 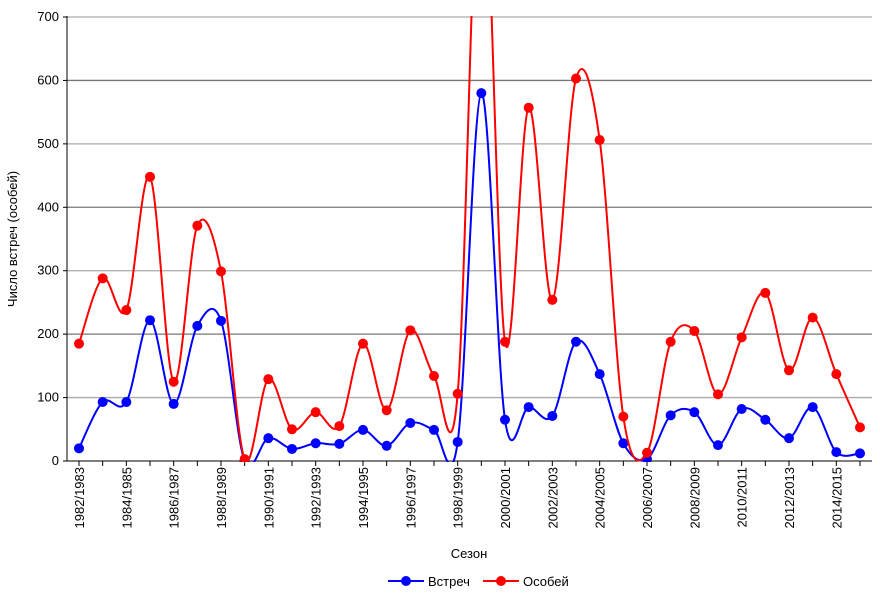 I want to click on legend-label: Особей, so click(x=546, y=581).